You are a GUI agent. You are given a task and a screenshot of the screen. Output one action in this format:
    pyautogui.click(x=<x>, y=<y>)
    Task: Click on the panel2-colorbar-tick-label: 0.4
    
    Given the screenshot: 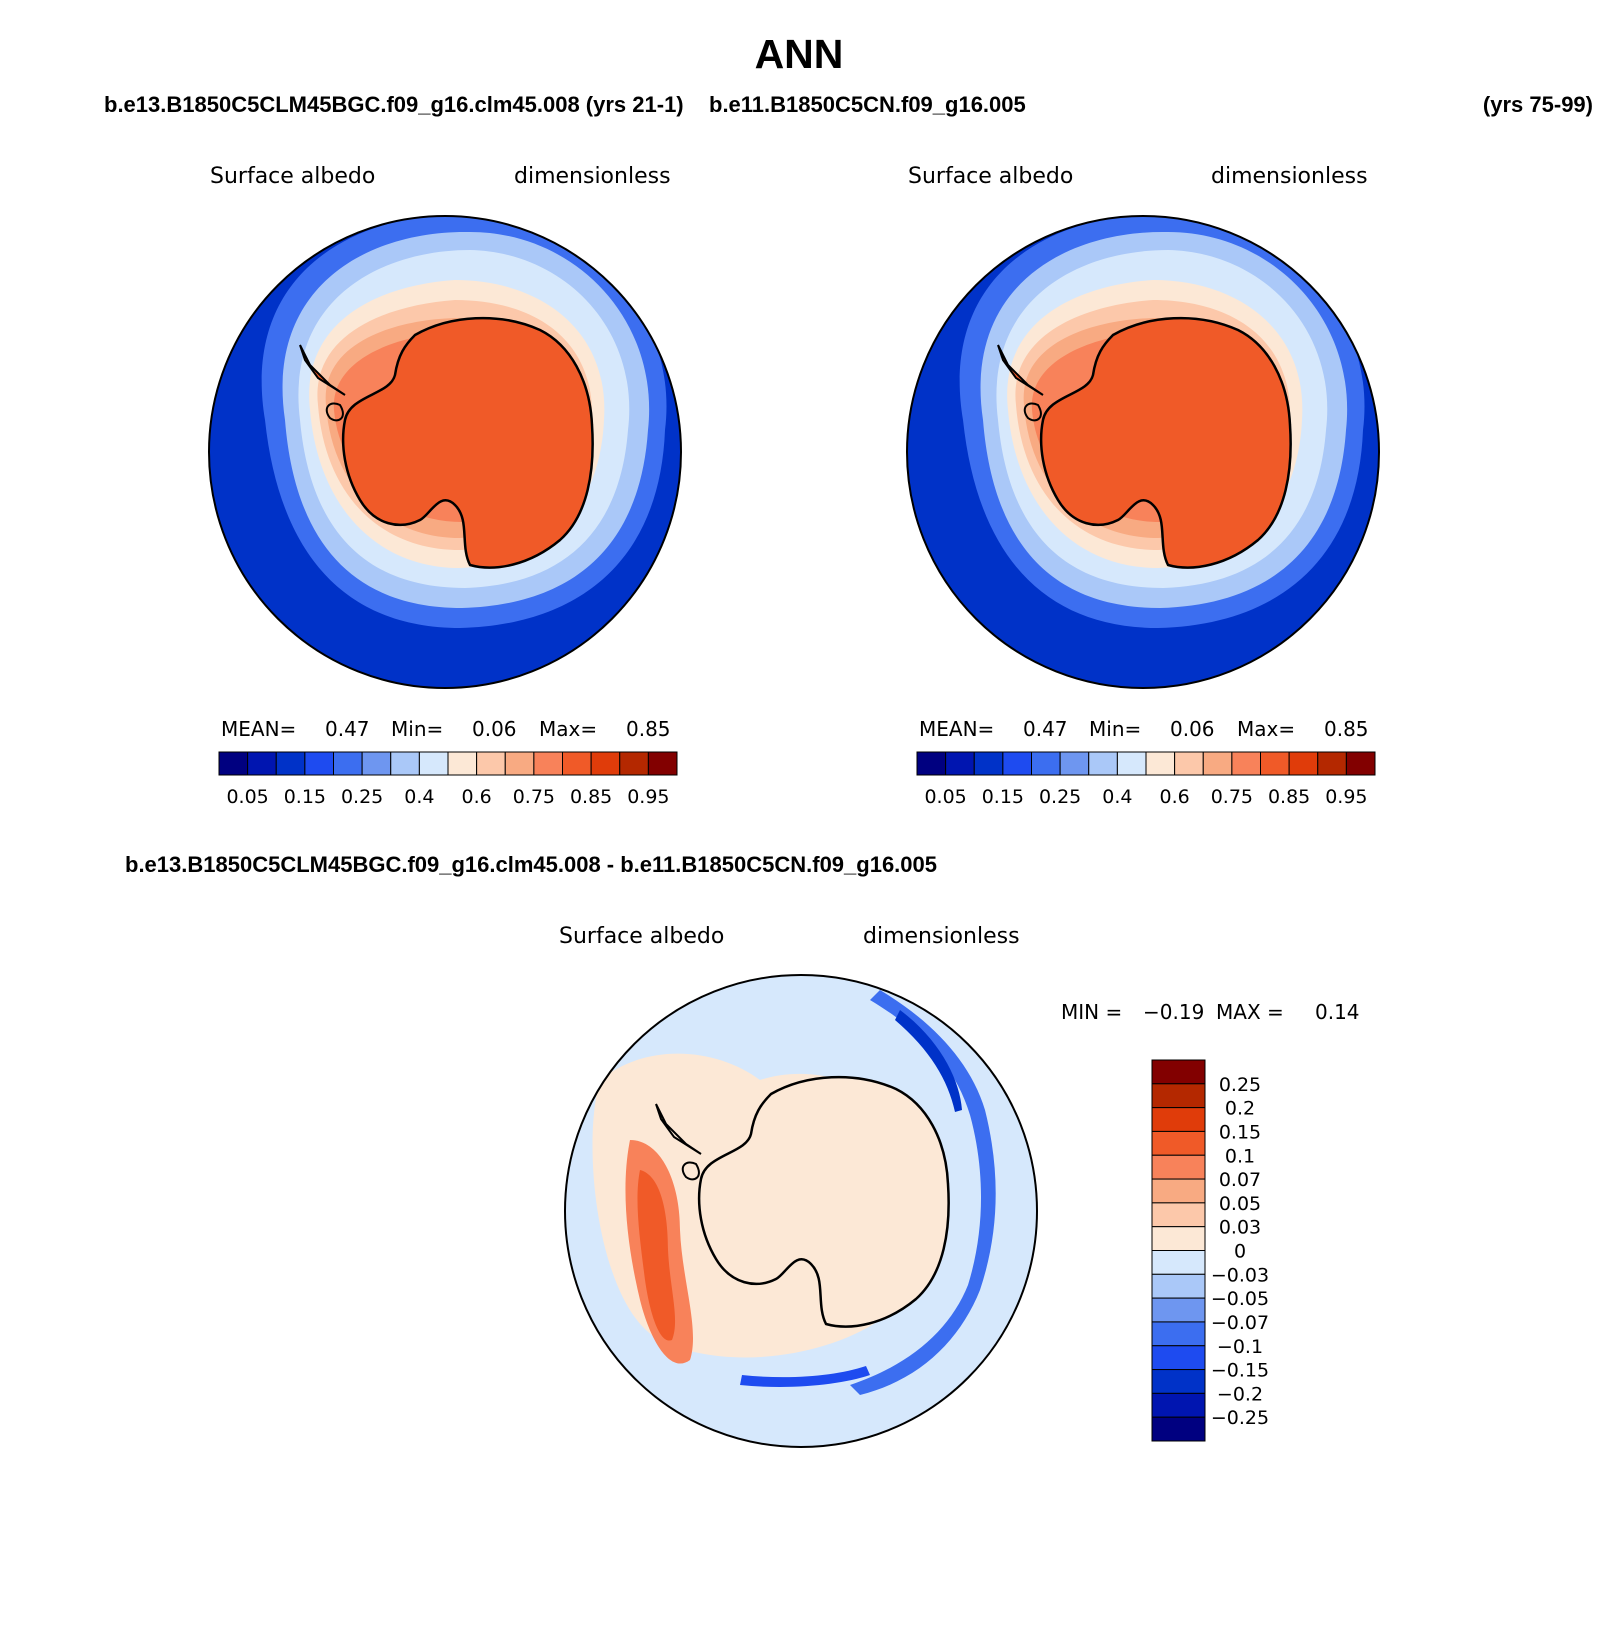 What is the action you would take?
    pyautogui.click(x=1117, y=797)
    